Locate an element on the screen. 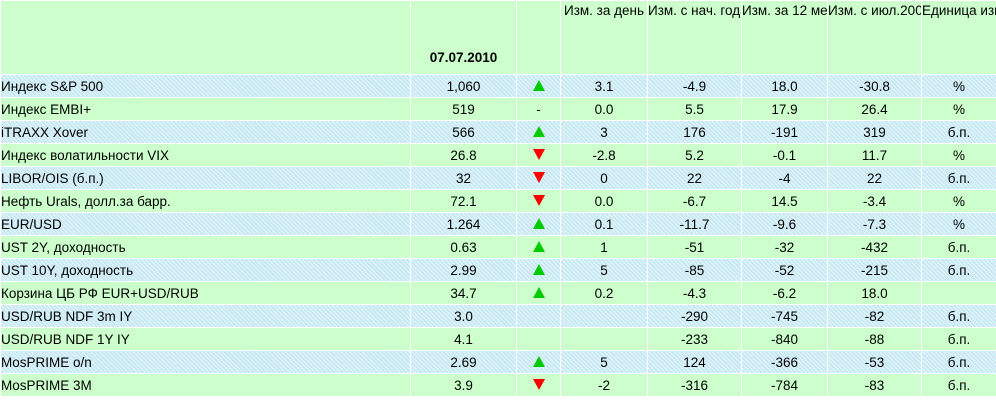 This screenshot has height=409, width=996. change-day: 0.1 is located at coordinates (604, 224).